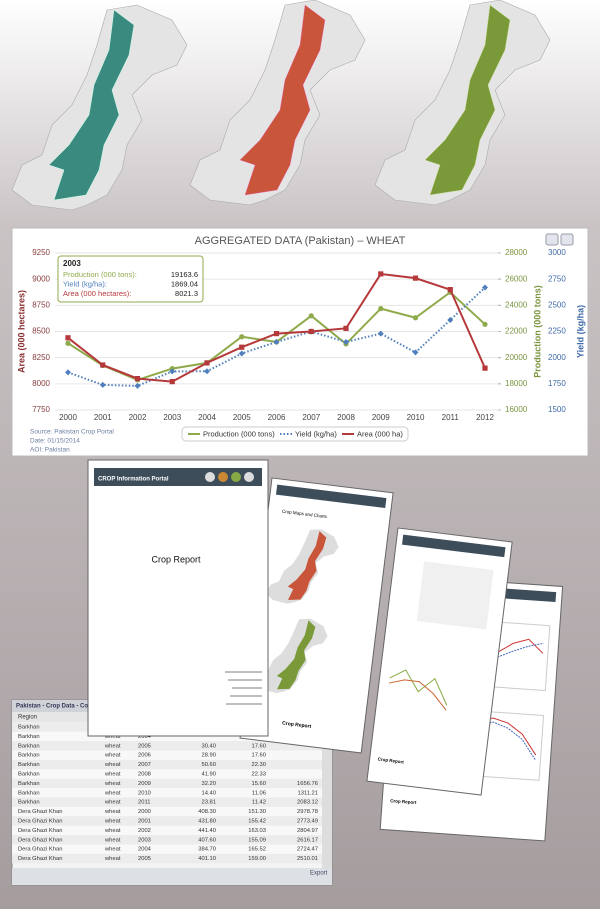  Describe the element at coordinates (176, 559) in the screenshot. I see `report-title: Crop Report` at that location.